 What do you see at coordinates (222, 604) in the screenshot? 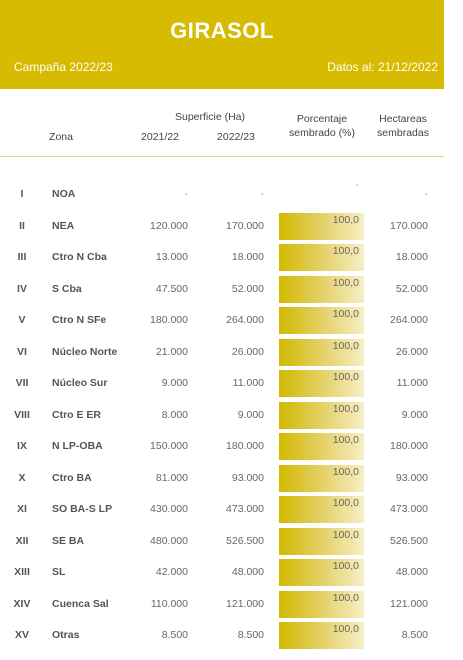
I see `table-row: XIV Cuenca Sal 110.000 121.000 100,0 121.000` at bounding box center [222, 604].